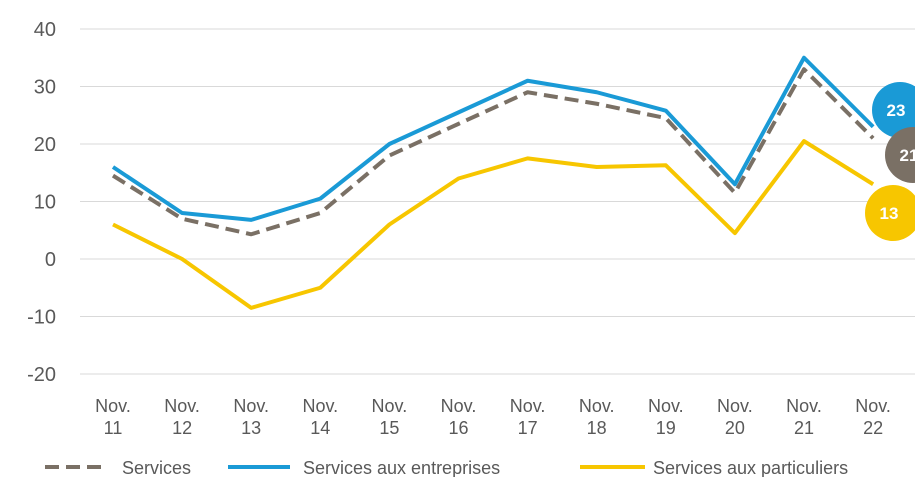 This screenshot has height=477, width=915. What do you see at coordinates (528, 417) in the screenshot?
I see `x-tick-label: Nov. 17` at bounding box center [528, 417].